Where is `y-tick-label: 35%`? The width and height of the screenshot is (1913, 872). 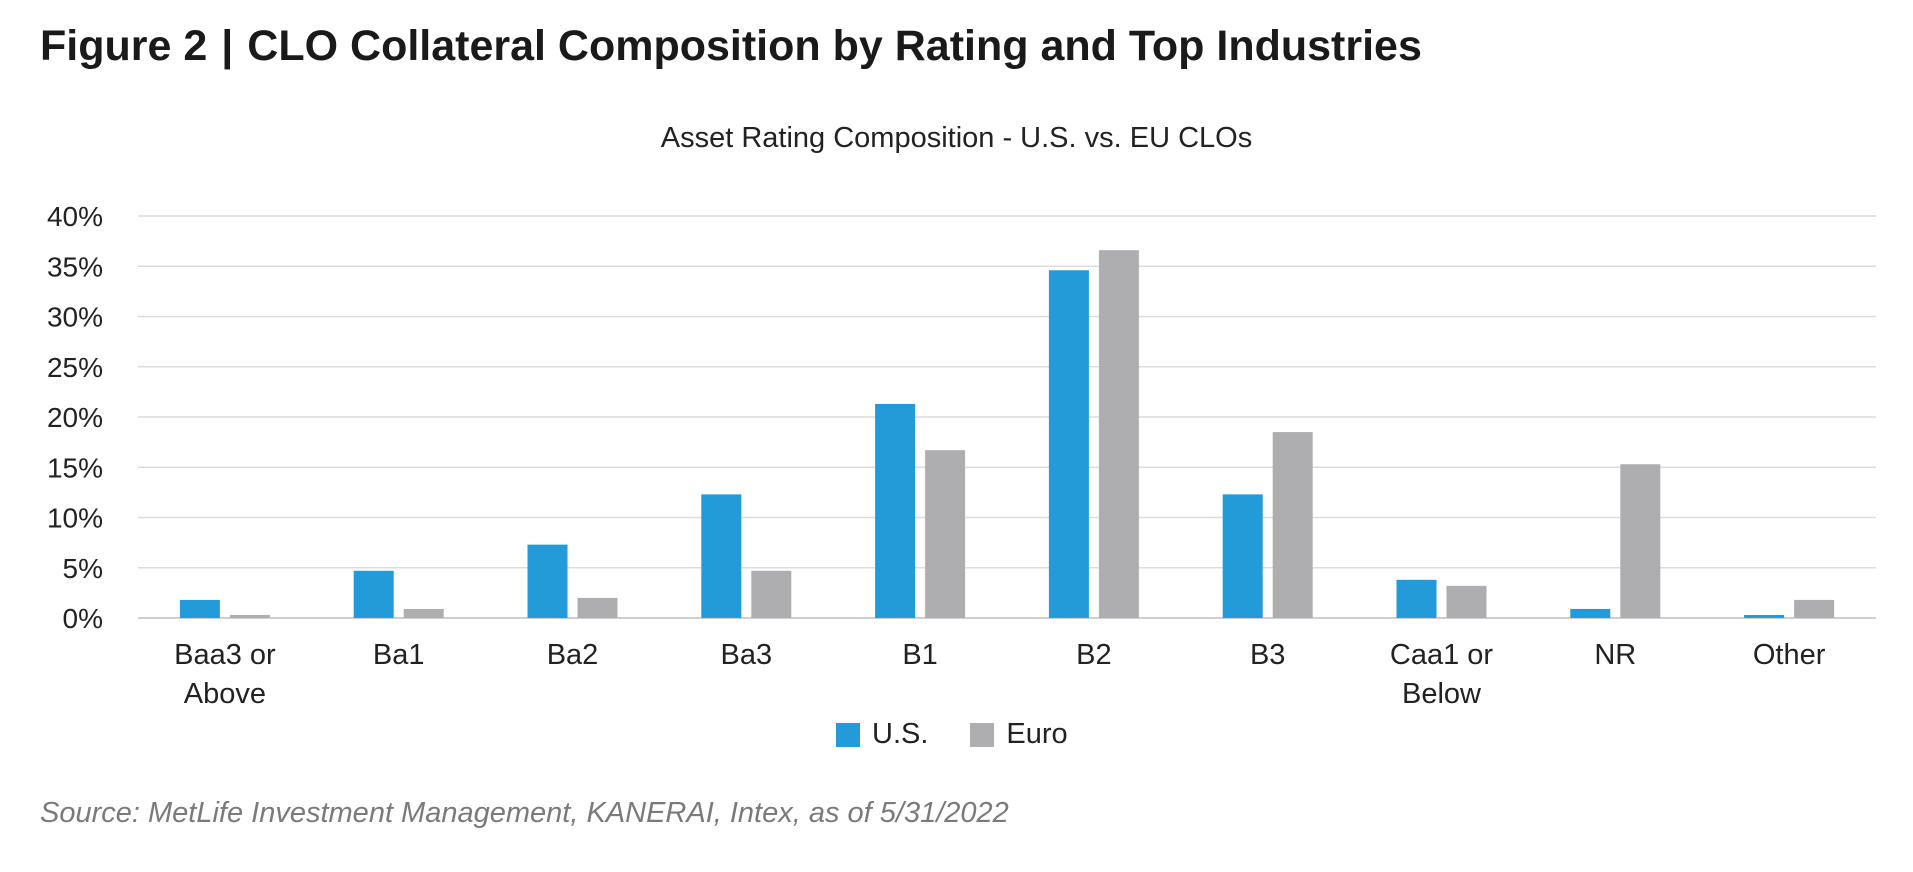 y-tick-label: 35% is located at coordinates (75, 266).